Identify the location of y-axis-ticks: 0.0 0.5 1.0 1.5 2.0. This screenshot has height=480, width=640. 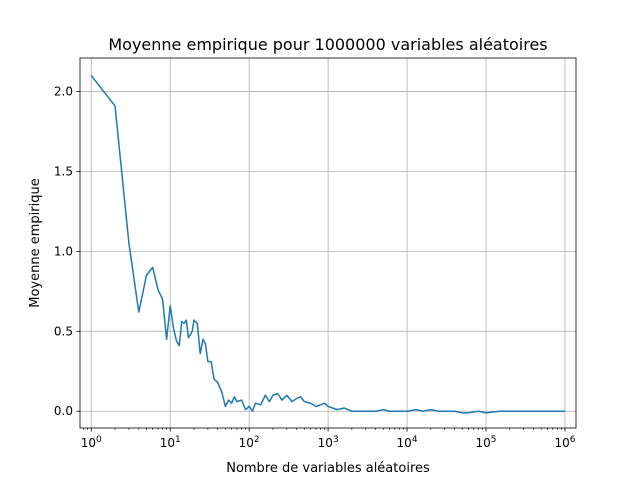
(67, 251).